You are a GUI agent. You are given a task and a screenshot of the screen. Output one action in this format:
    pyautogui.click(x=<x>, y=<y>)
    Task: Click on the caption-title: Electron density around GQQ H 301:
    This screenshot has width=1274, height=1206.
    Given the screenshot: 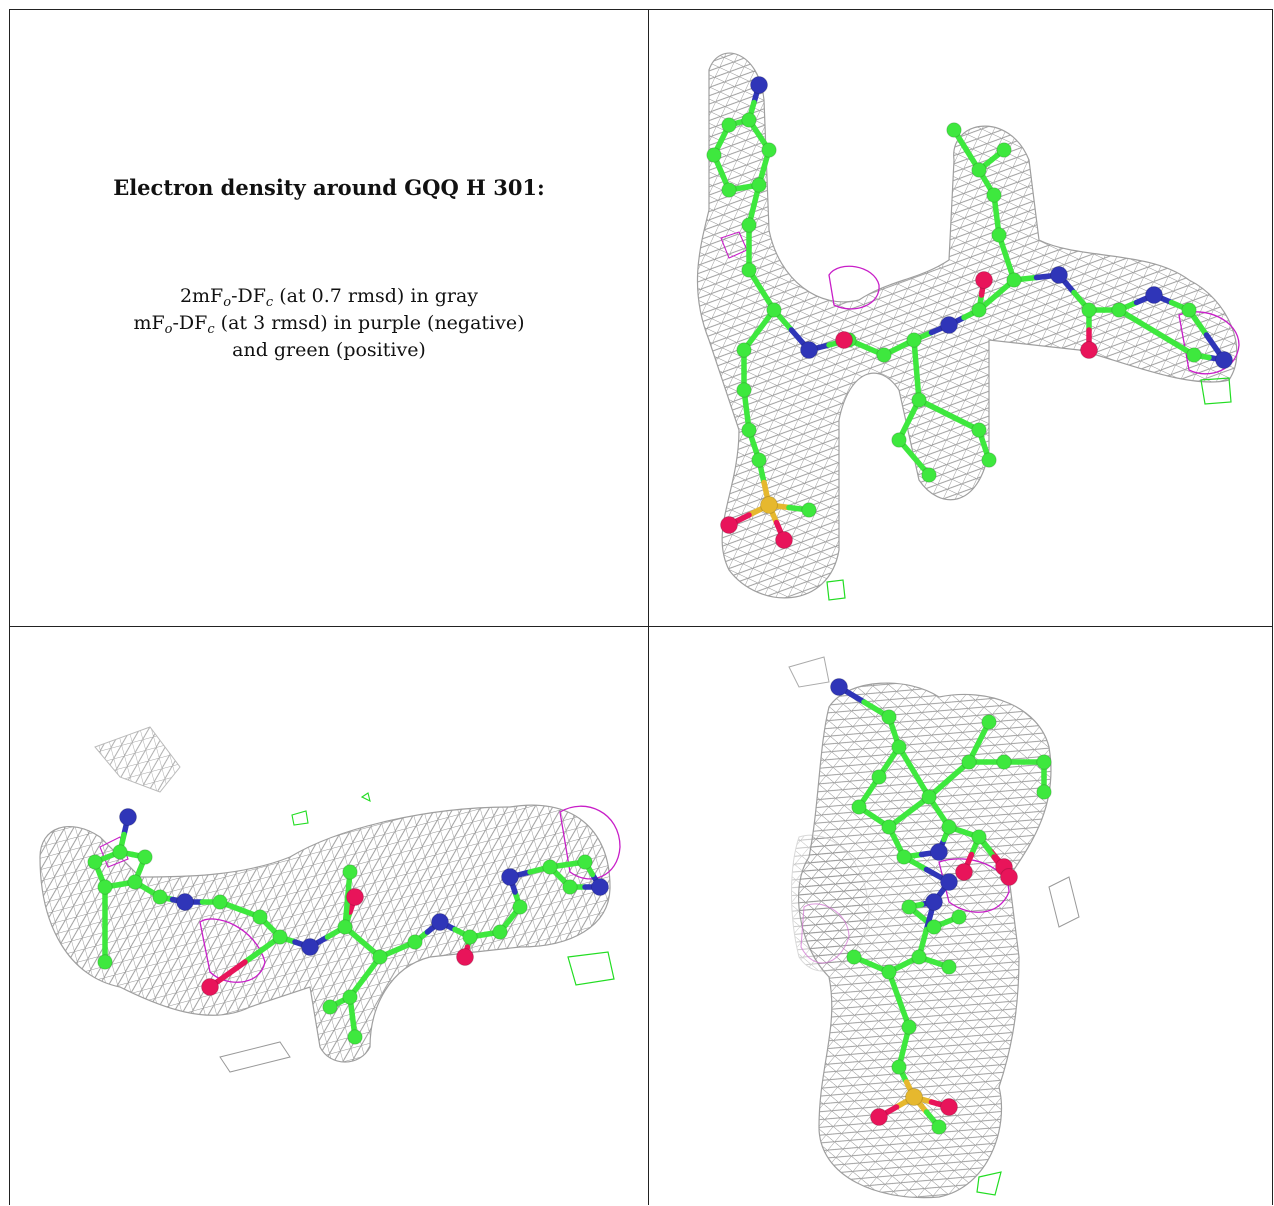 What is the action you would take?
    pyautogui.click(x=329, y=187)
    